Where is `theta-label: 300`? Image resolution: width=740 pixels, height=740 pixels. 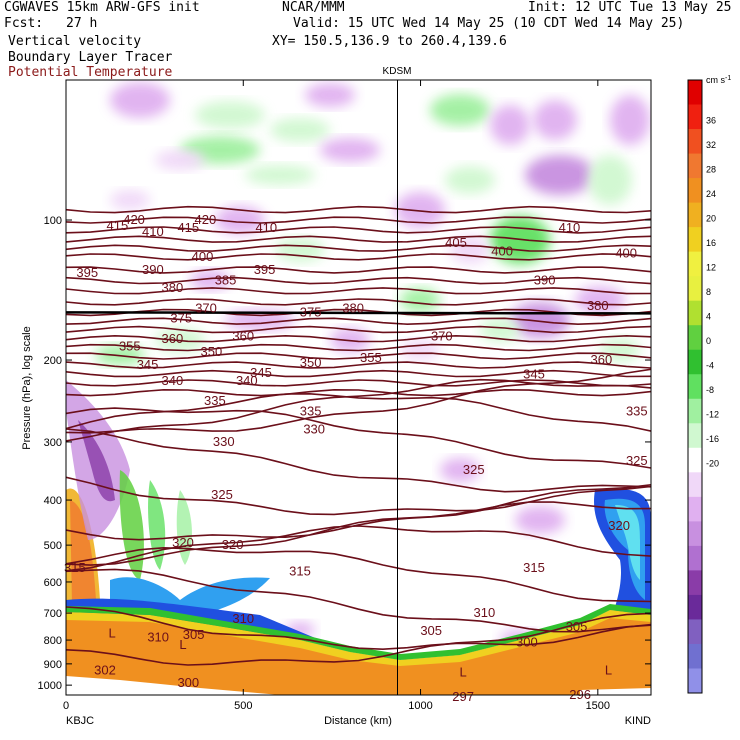 theta-label: 300 is located at coordinates (527, 642).